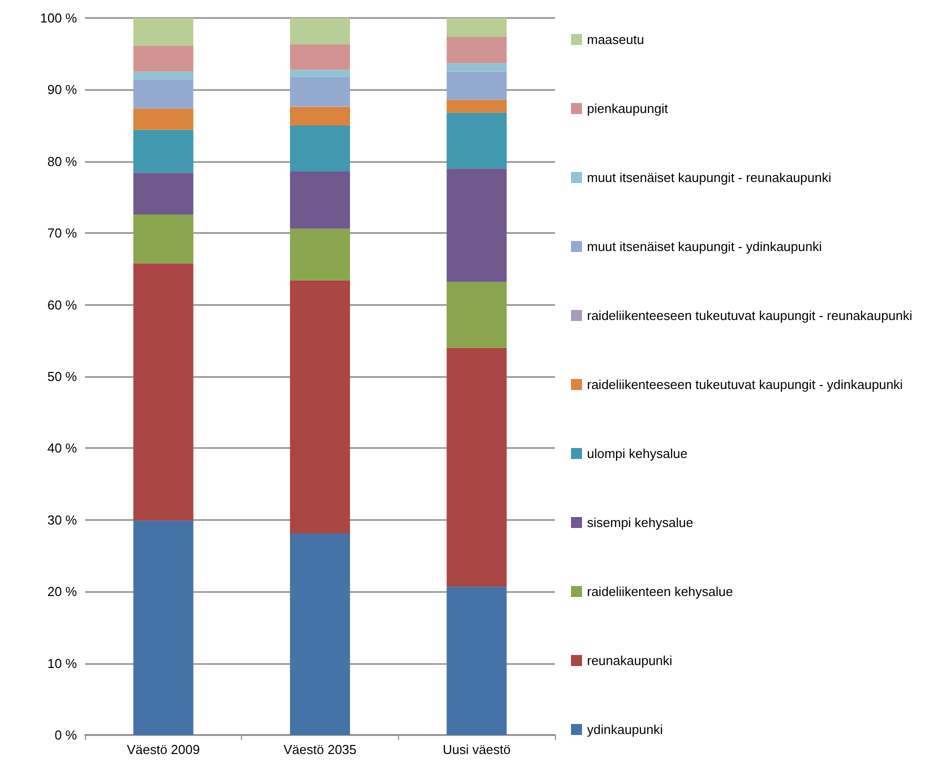  What do you see at coordinates (62, 376) in the screenshot?
I see `y-tick-label: 50 %` at bounding box center [62, 376].